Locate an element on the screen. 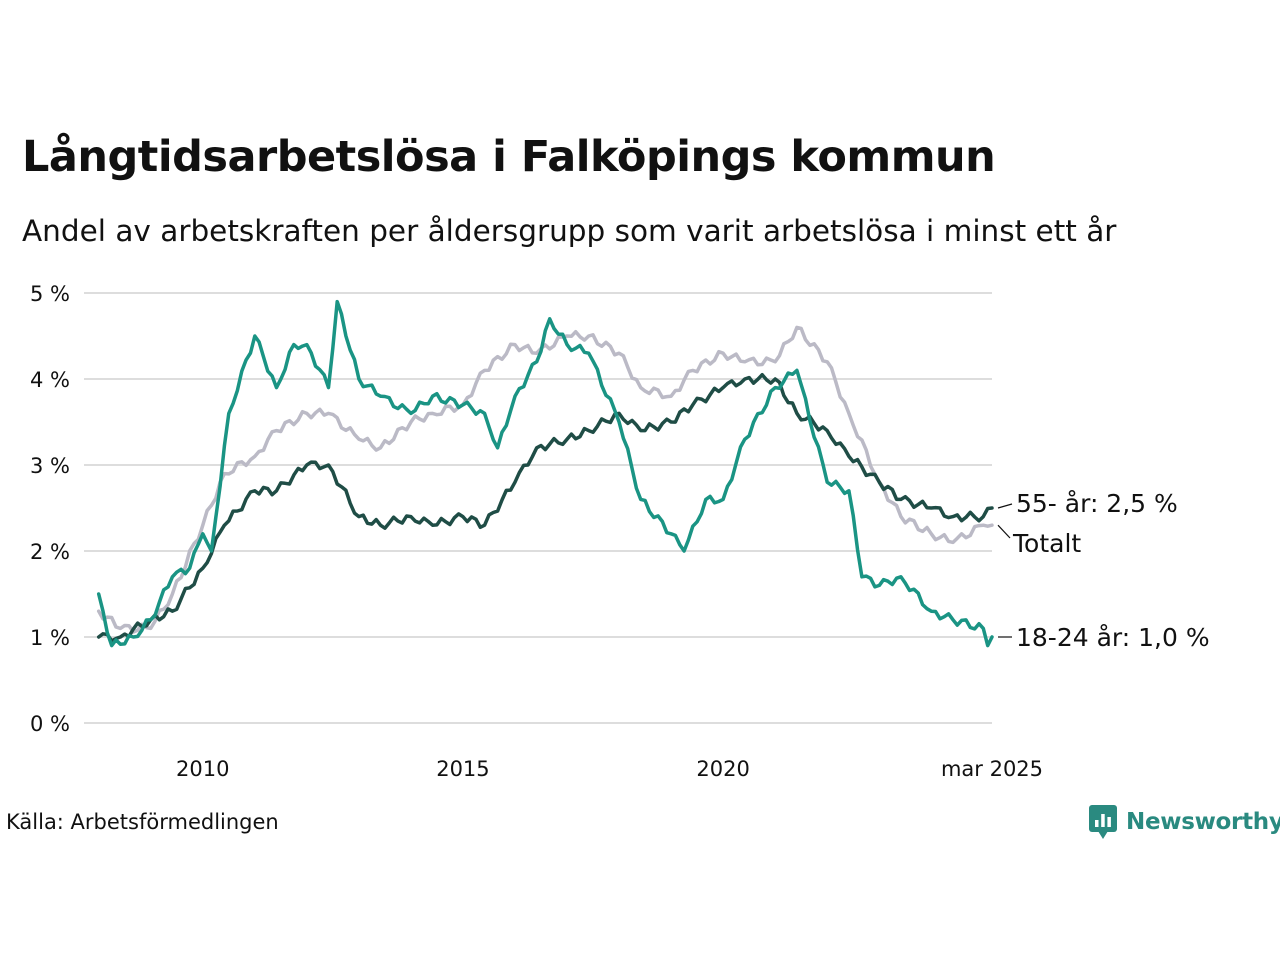 The height and width of the screenshot is (960, 1280). end-label-55-ar-leader is located at coordinates (1005, 506).